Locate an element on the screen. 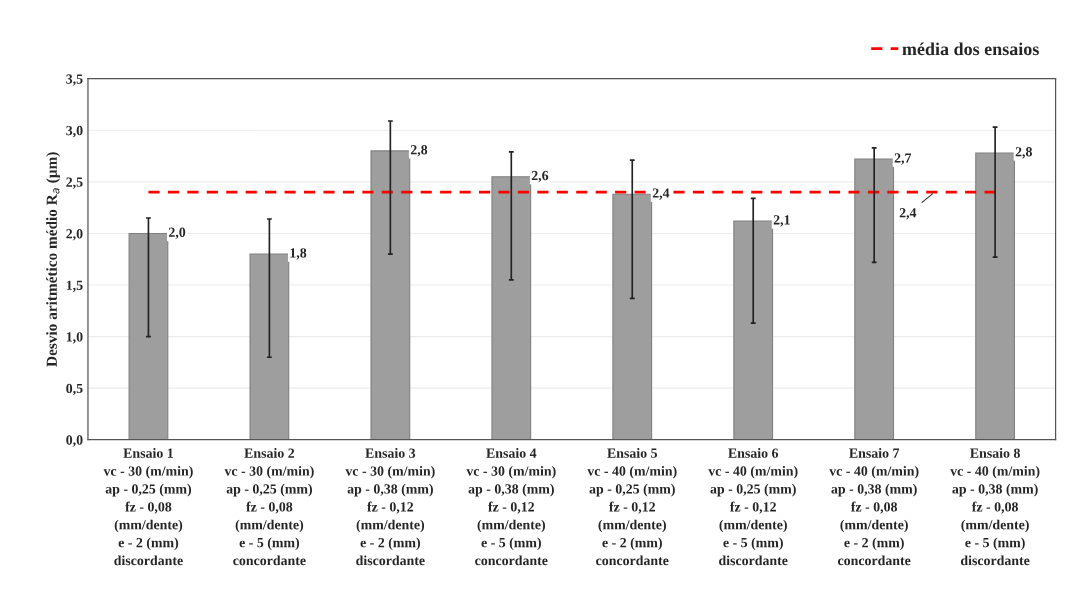 This screenshot has width=1086, height=615. y-tick-label: 2,5 is located at coordinates (74, 183).